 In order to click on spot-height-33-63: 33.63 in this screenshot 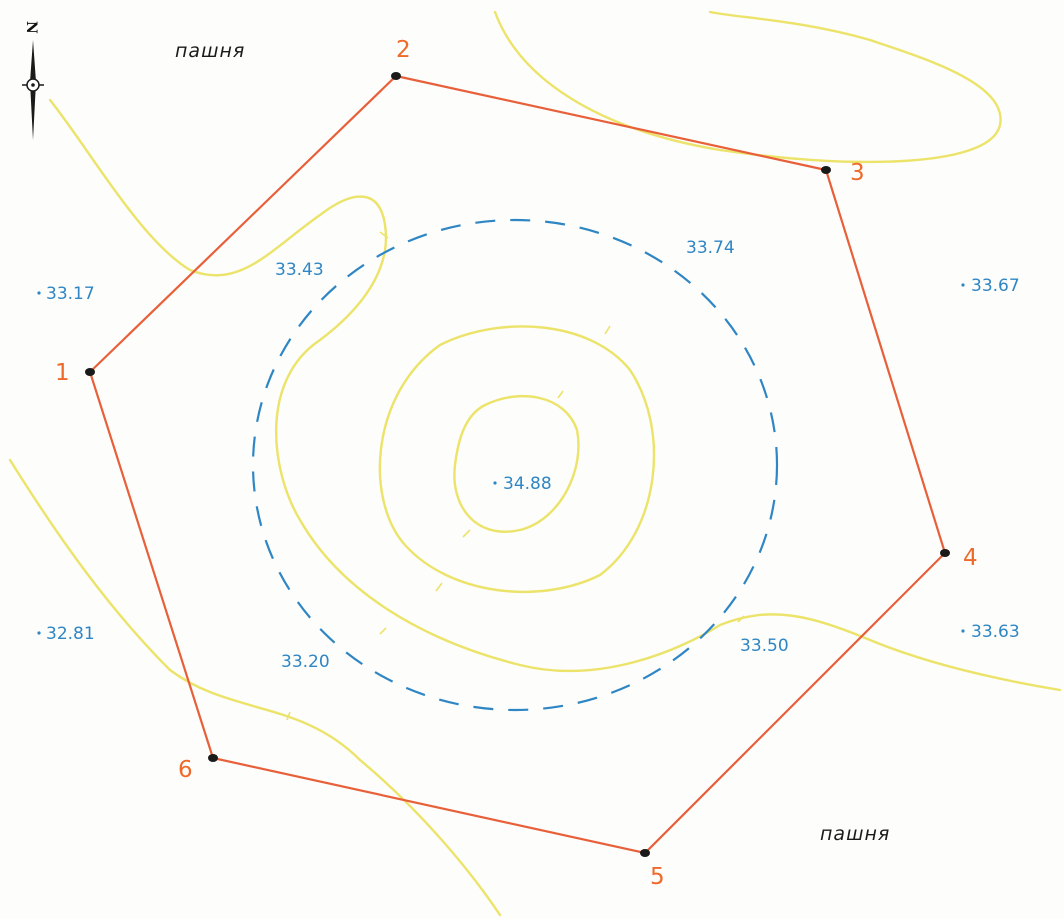, I will do `click(995, 632)`.